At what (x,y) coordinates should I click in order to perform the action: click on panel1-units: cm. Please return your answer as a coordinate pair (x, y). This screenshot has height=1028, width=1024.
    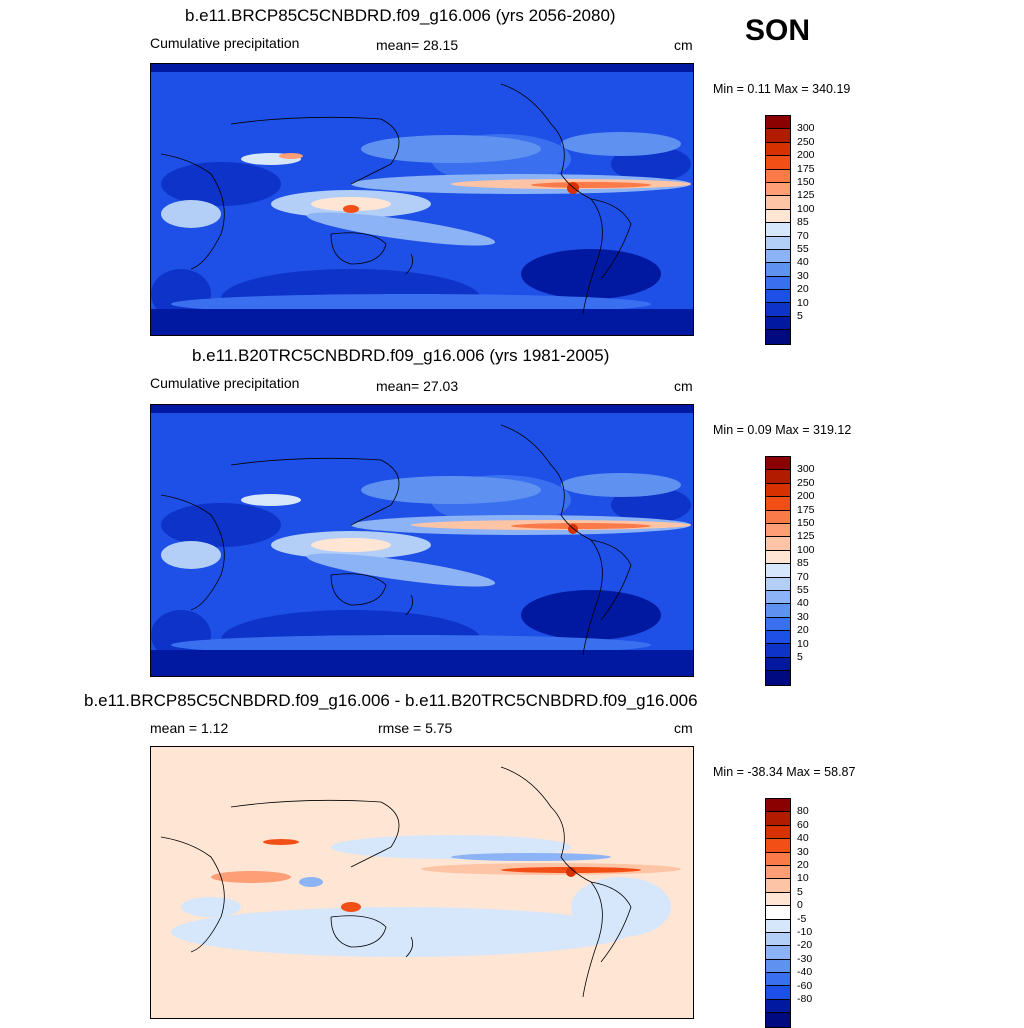
    Looking at the image, I should click on (683, 45).